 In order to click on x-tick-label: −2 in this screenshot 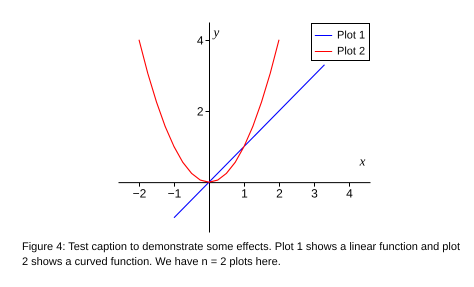, I will do `click(139, 193)`.